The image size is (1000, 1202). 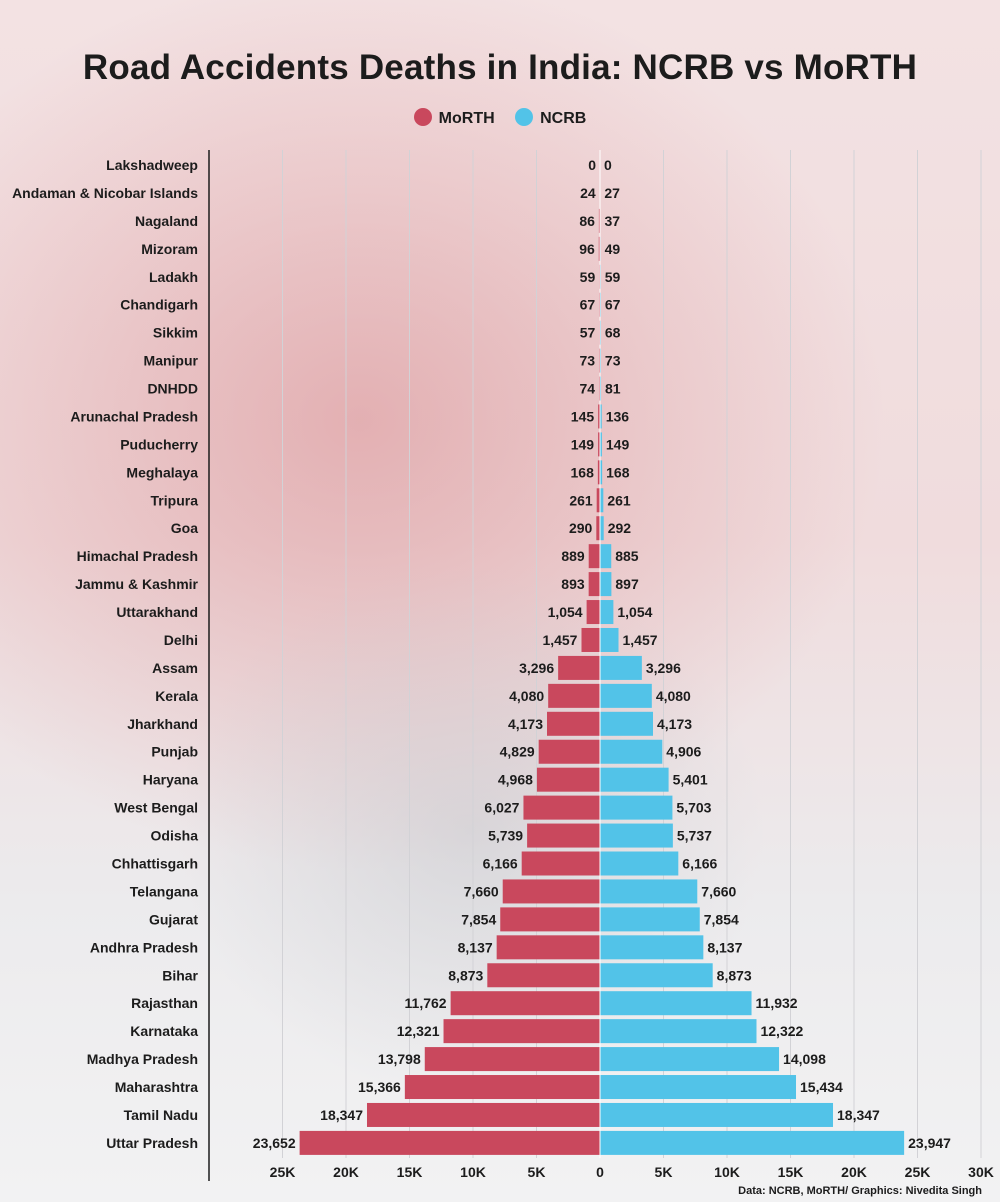 I want to click on category-label: Meghalaya, so click(x=162, y=472).